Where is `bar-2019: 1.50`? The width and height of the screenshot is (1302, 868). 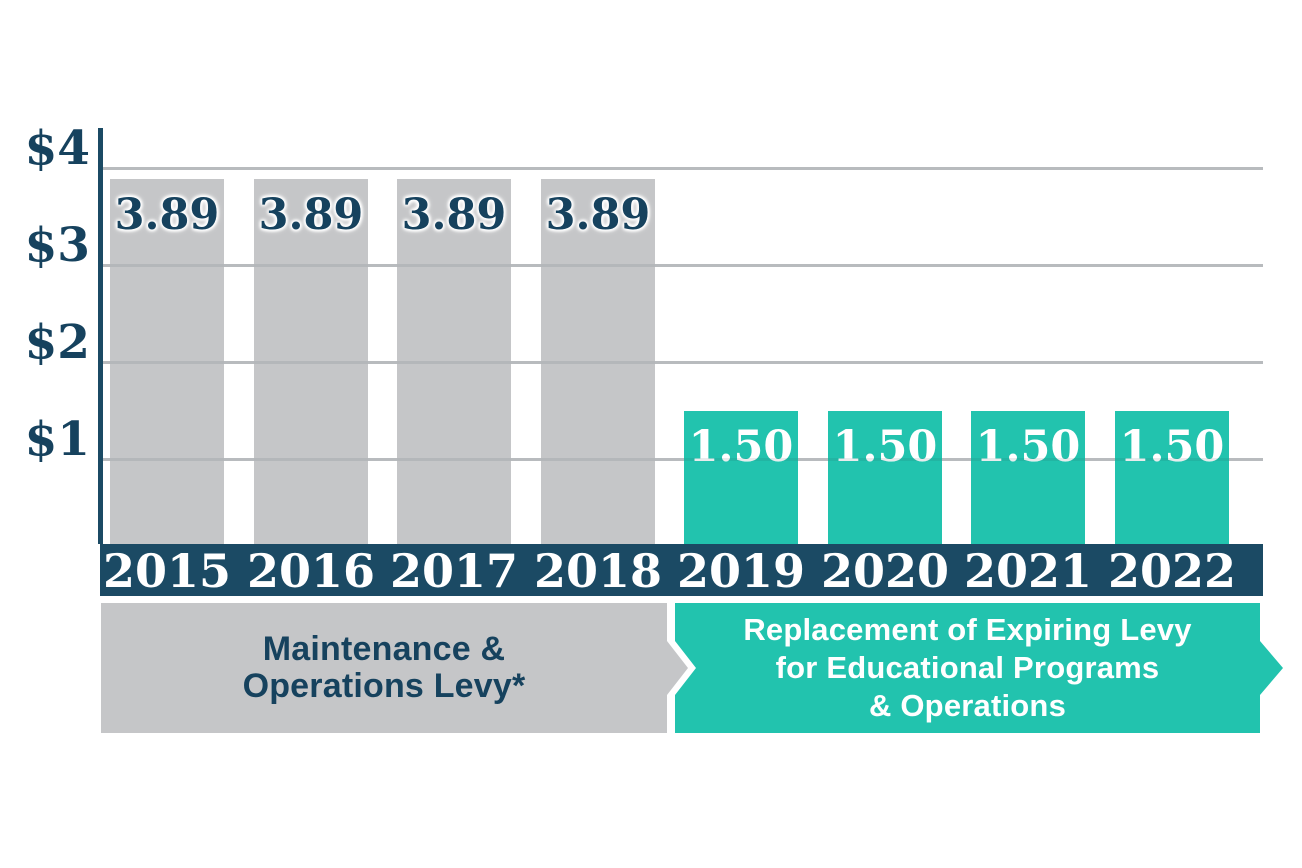 bar-2019: 1.50 is located at coordinates (741, 477).